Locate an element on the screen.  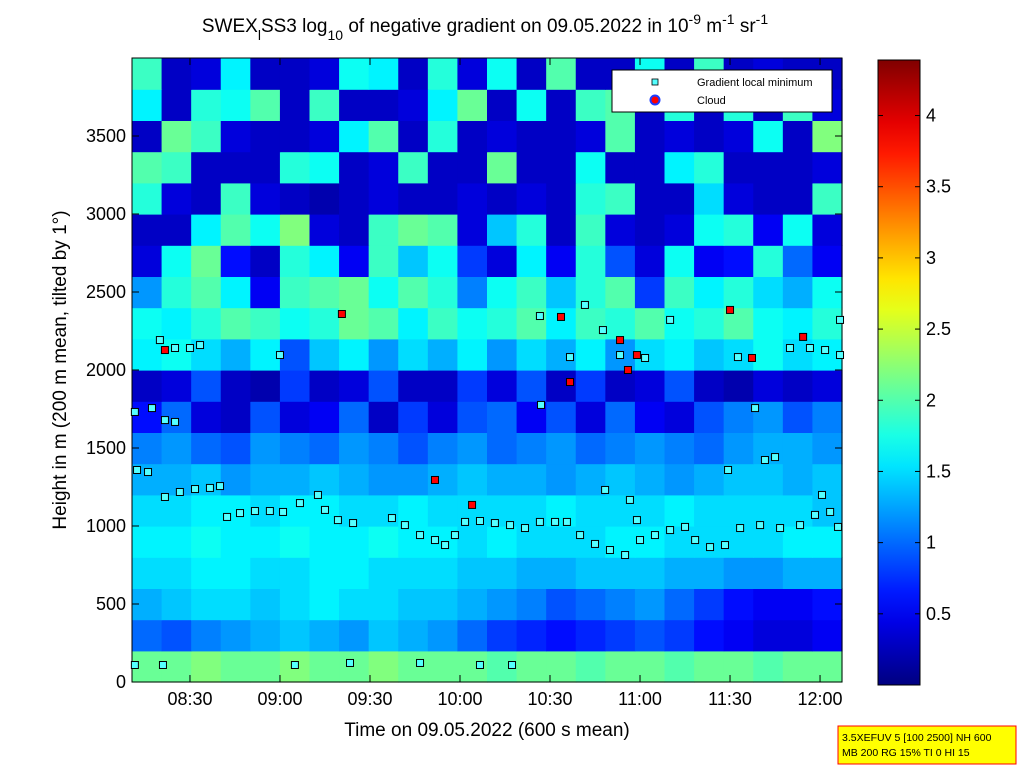
x-tick-label: 12:00 is located at coordinates (820, 699).